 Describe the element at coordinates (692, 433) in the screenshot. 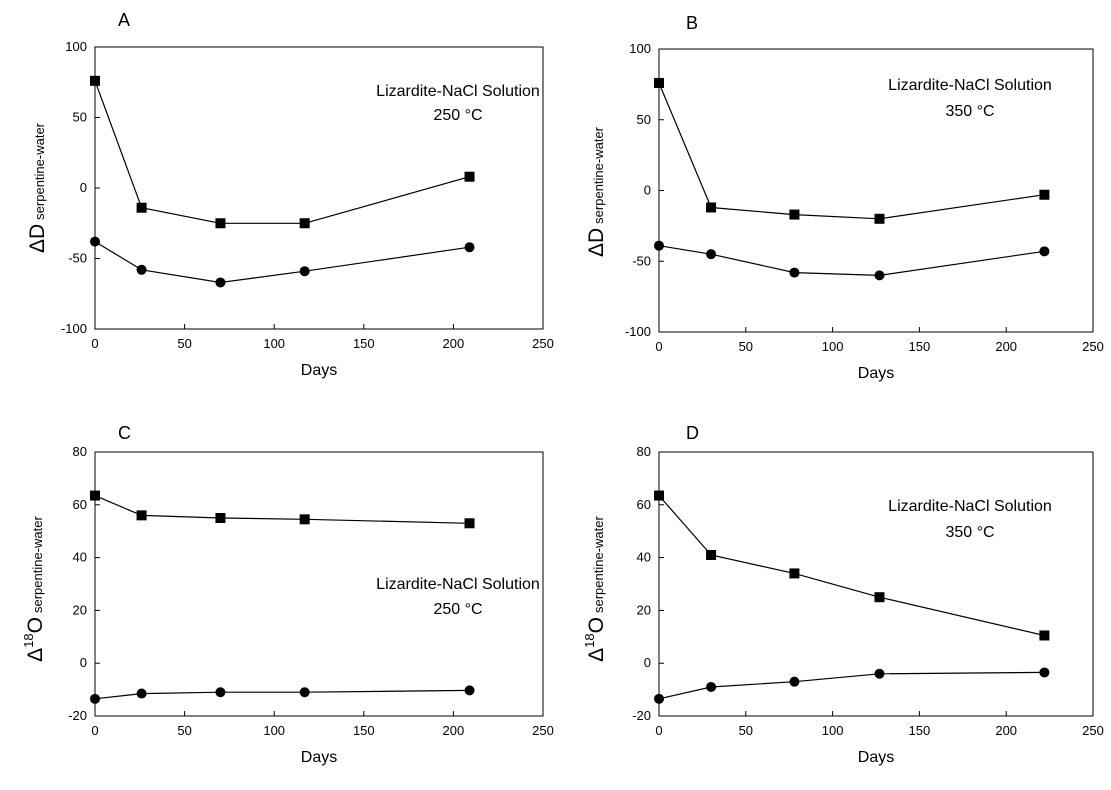

I see `panel-letter: D` at that location.